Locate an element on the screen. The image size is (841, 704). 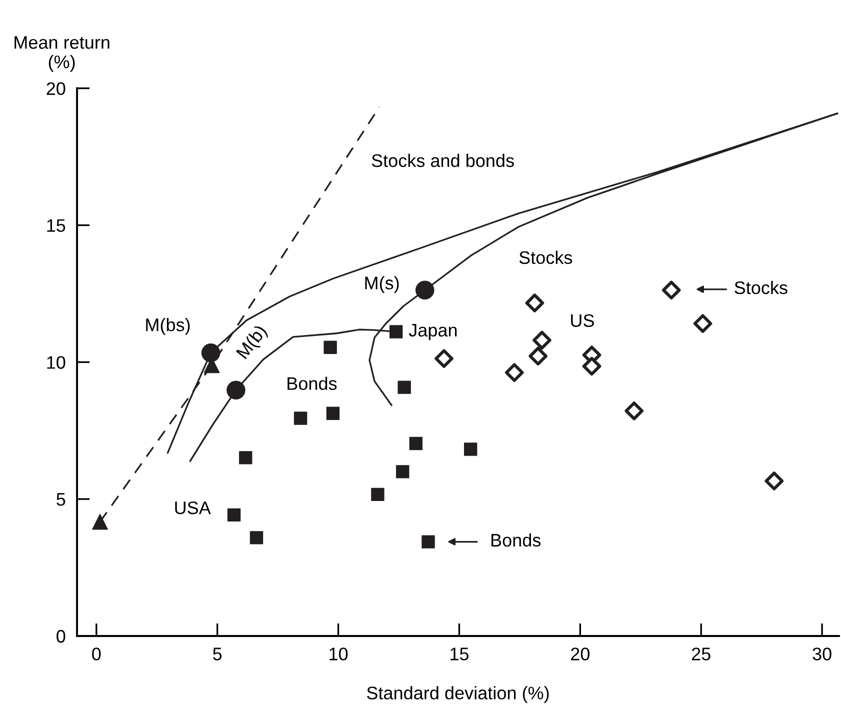
y-tick-label: 0 is located at coordinates (61, 636).